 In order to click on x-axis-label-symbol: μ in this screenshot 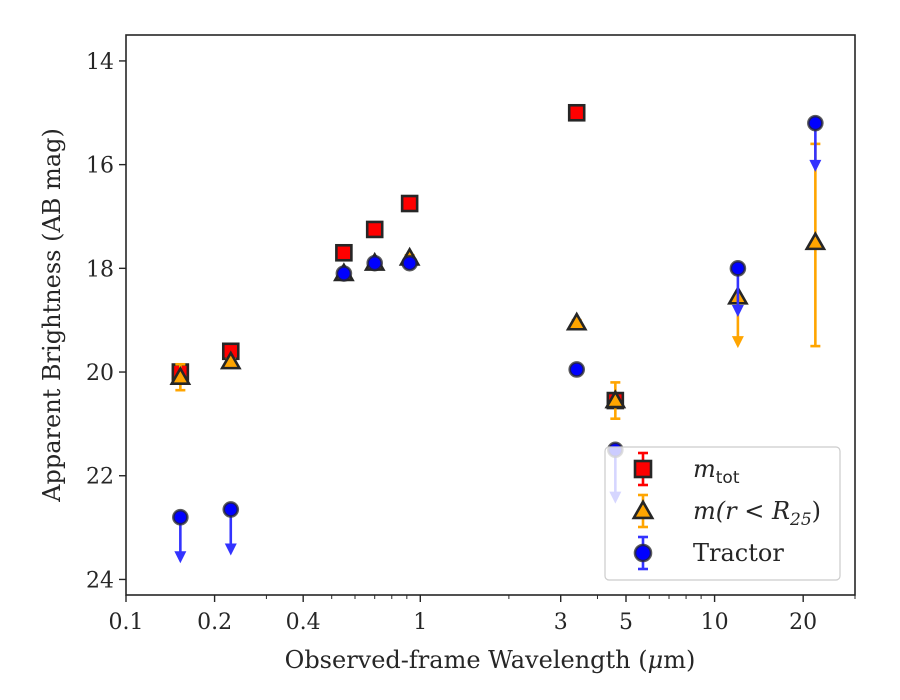, I will do `click(656, 660)`.